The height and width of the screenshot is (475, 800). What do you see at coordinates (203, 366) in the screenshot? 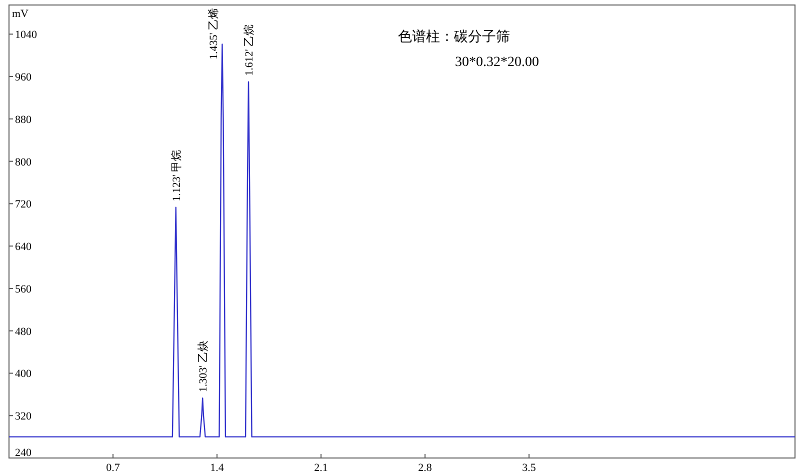
I see `annotation: 1.303' 乙炔` at bounding box center [203, 366].